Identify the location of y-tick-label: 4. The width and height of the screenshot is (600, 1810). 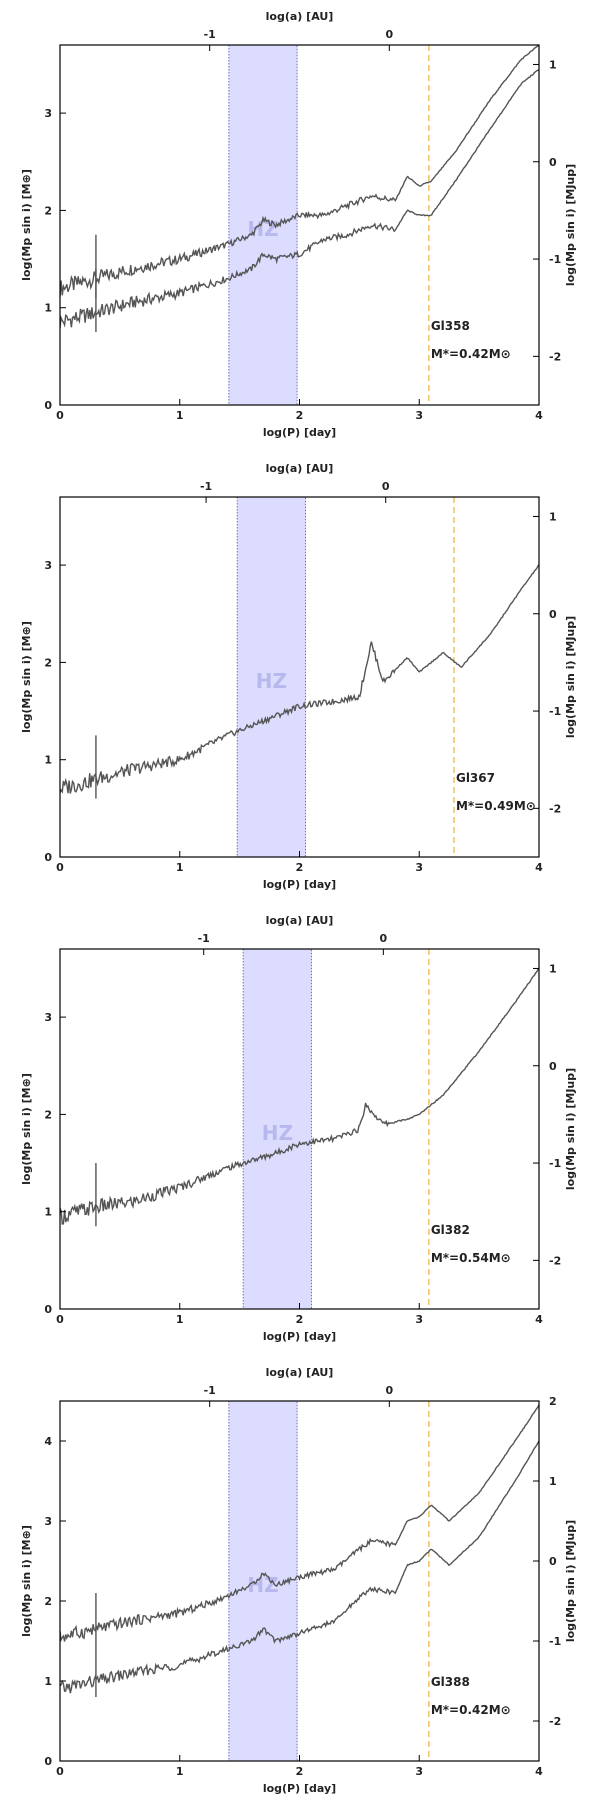
(48, 1441).